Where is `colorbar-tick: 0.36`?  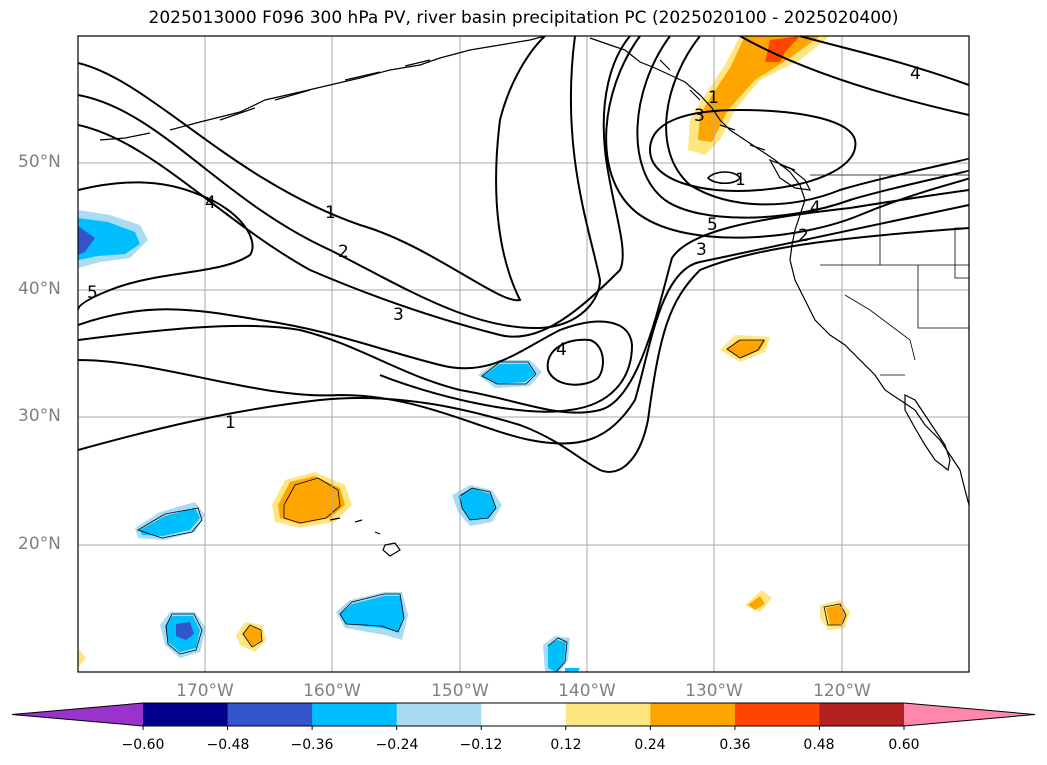 colorbar-tick: 0.36 is located at coordinates (735, 745).